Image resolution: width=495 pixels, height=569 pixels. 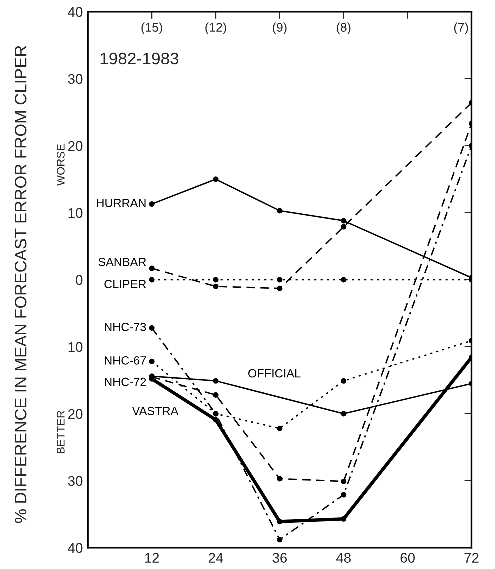 I want to click on annotation: (15), so click(x=152, y=28).